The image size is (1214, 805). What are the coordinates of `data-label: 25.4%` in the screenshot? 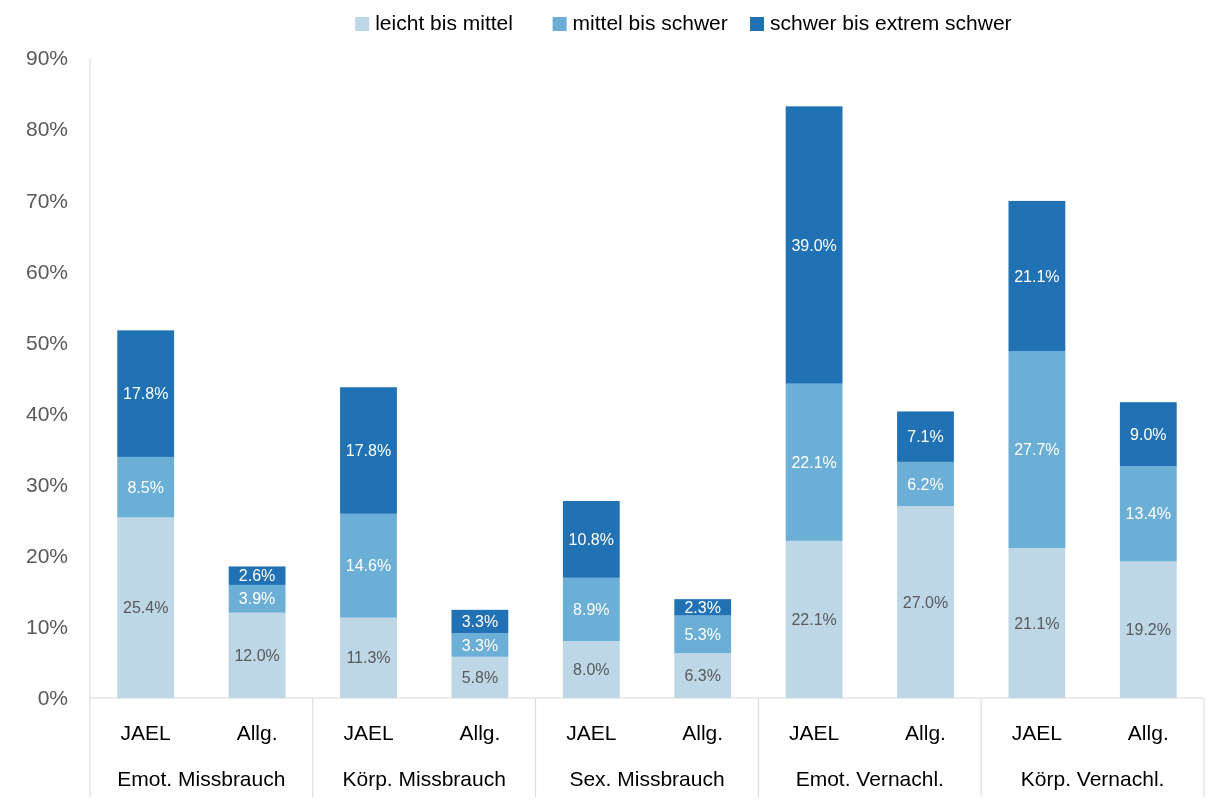 It's located at (146, 608).